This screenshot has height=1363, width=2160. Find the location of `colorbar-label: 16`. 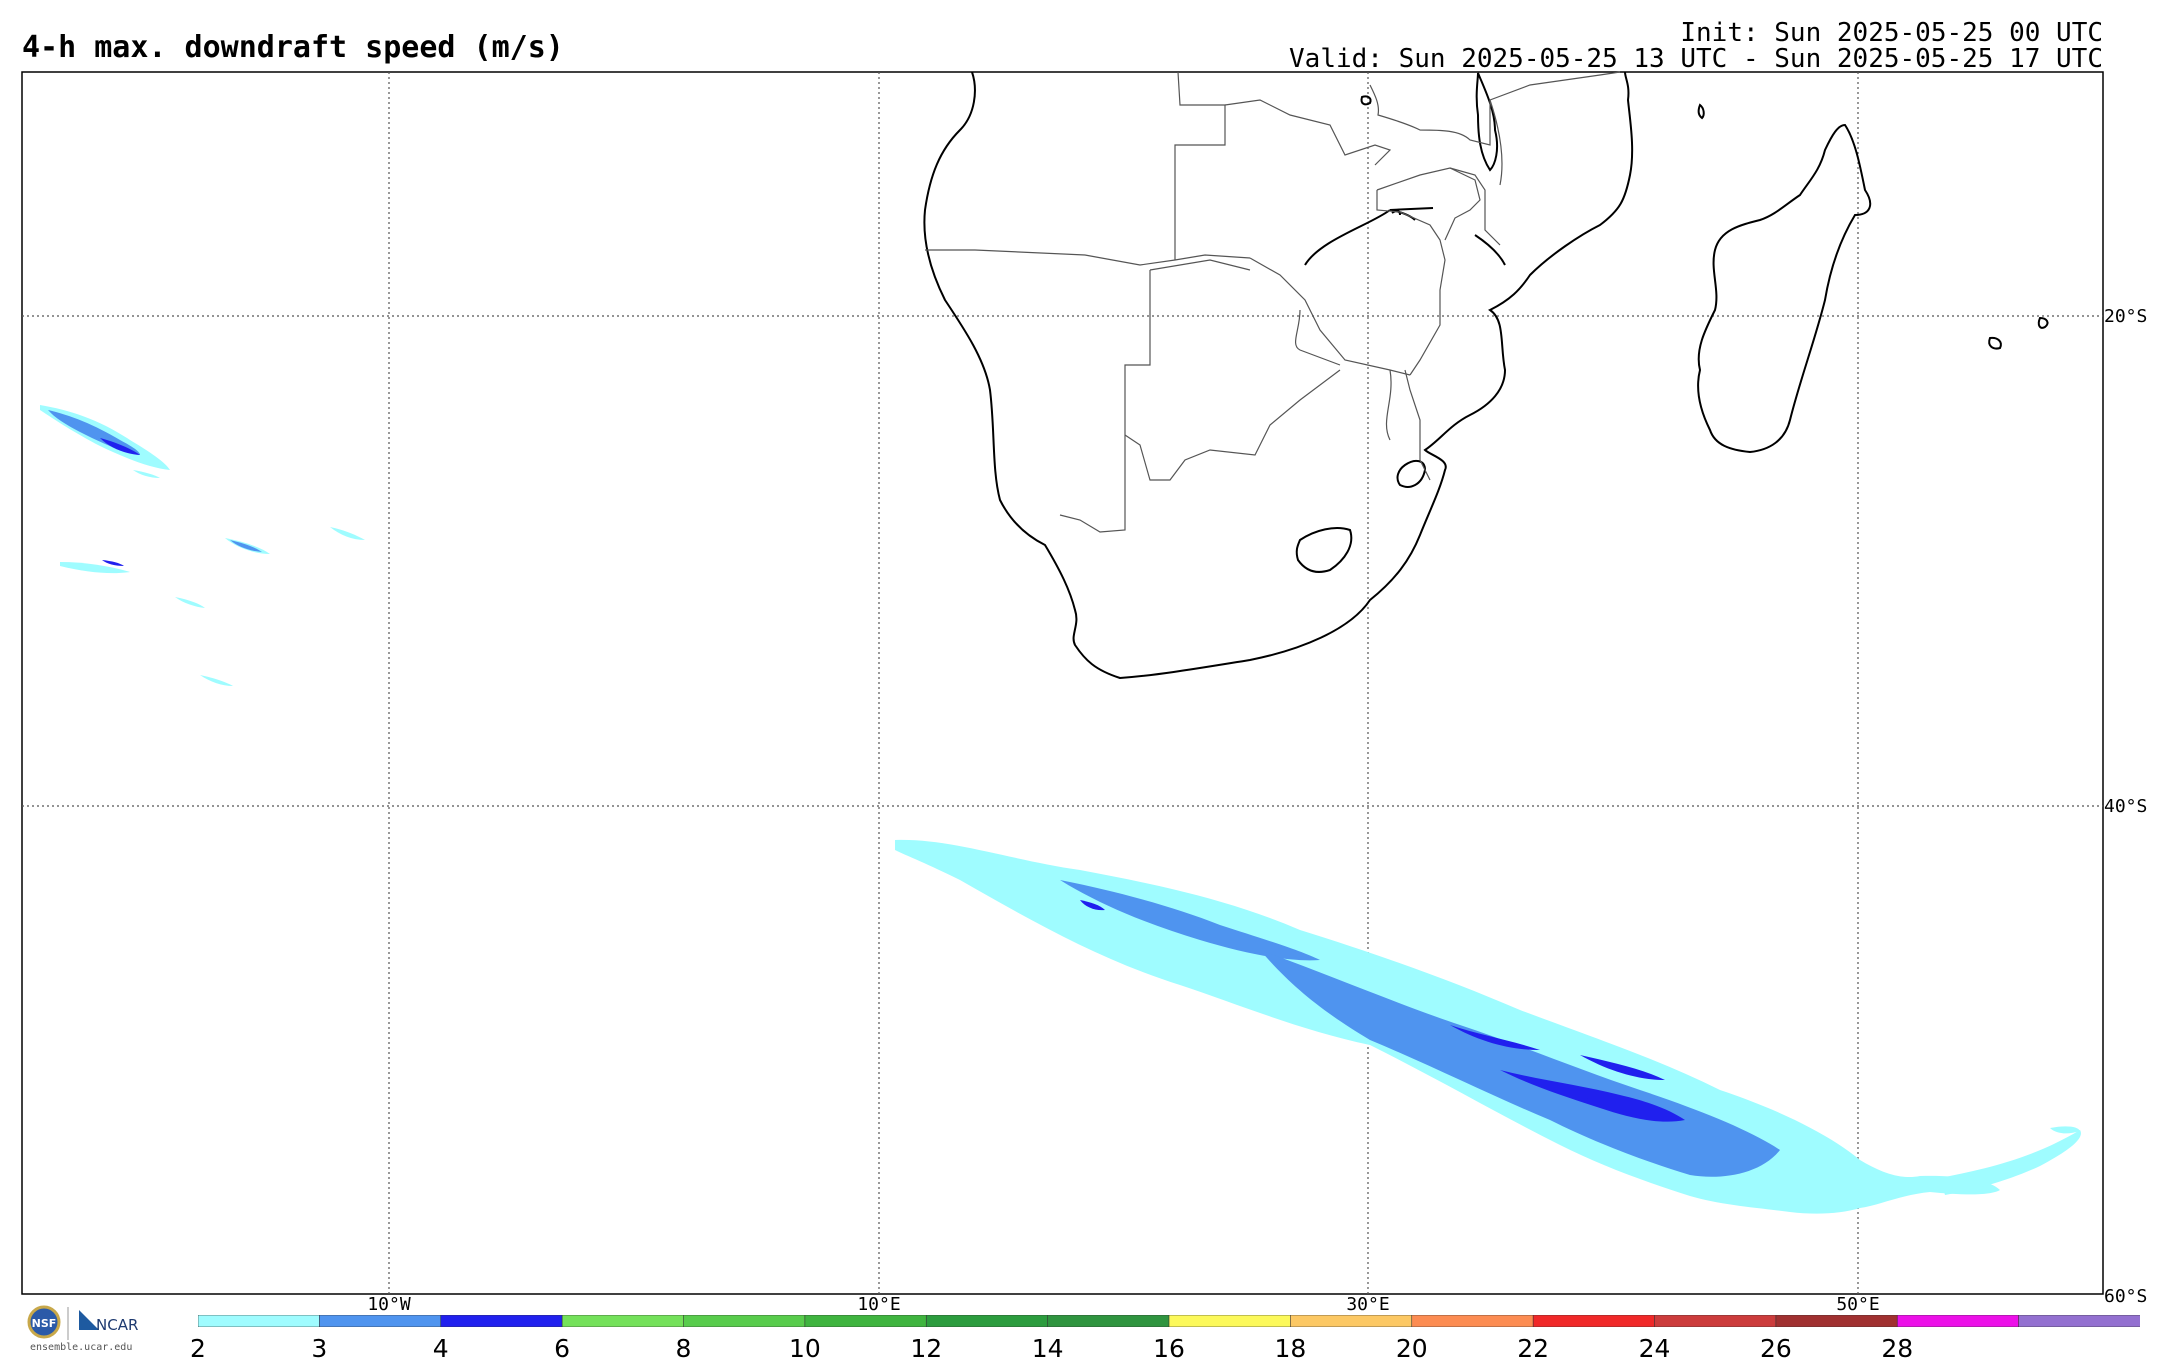

colorbar-label: 16 is located at coordinates (1169, 1348).